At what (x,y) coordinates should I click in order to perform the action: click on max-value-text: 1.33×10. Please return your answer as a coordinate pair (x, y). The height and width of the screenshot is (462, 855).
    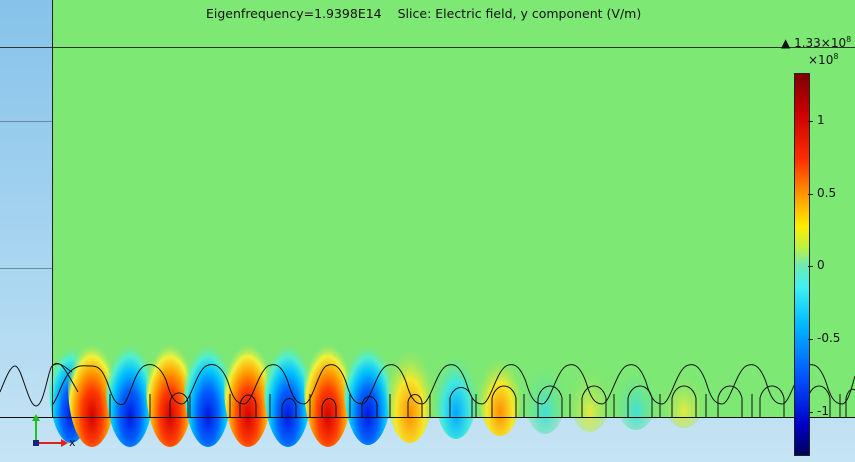
    Looking at the image, I should click on (820, 43).